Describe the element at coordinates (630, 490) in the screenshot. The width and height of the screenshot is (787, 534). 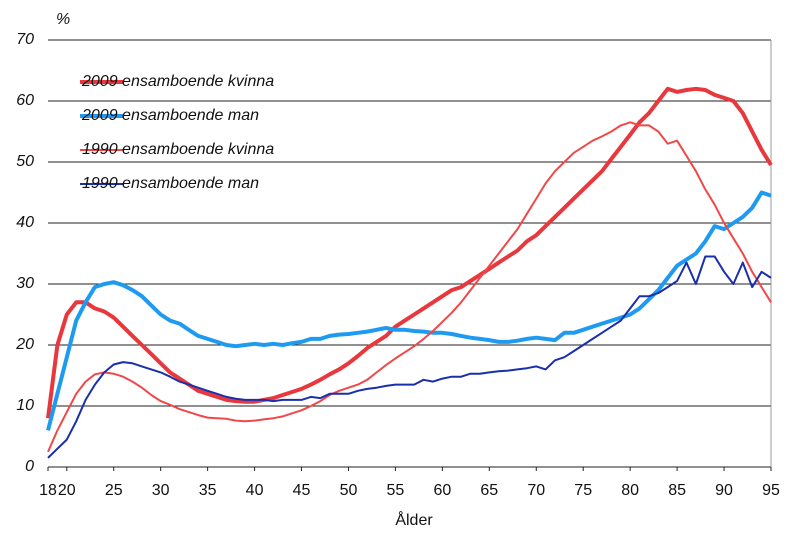
I see `x-tick-label: 80` at that location.